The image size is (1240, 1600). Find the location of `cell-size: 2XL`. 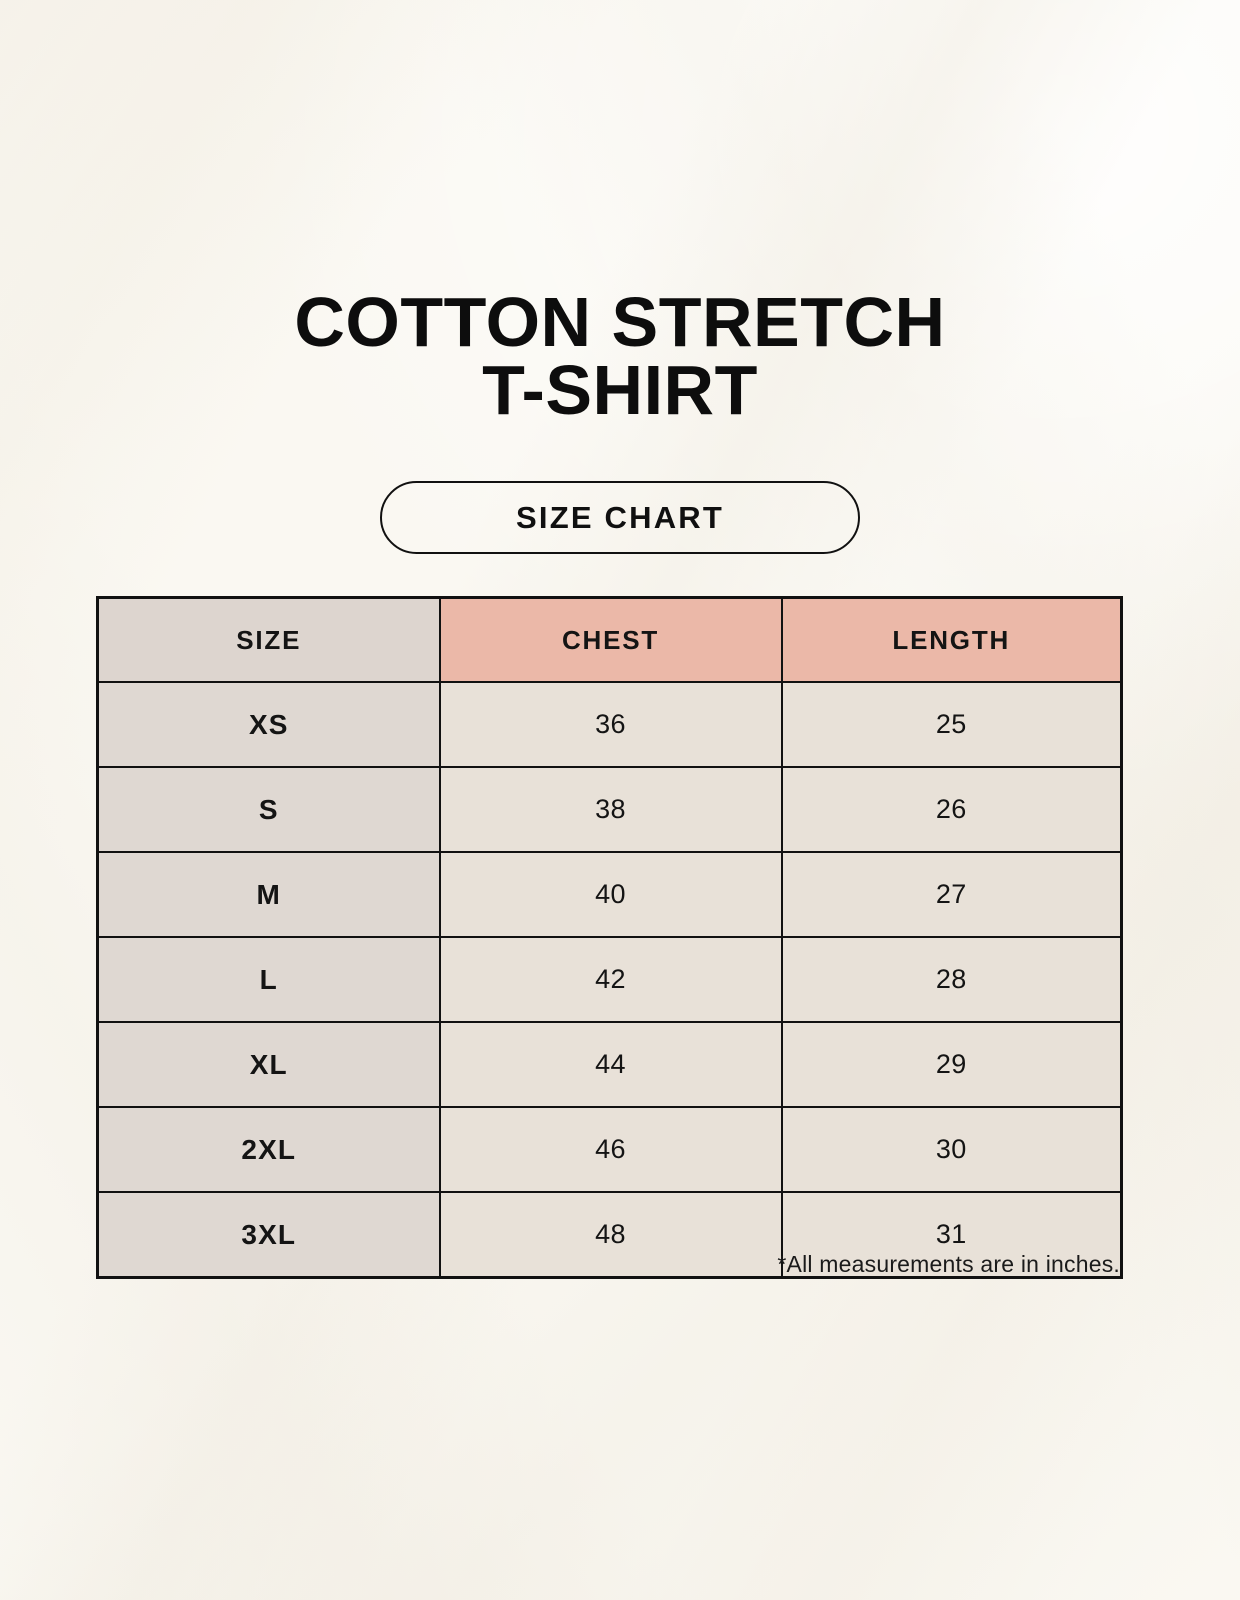

cell-size: 2XL is located at coordinates (268, 1149).